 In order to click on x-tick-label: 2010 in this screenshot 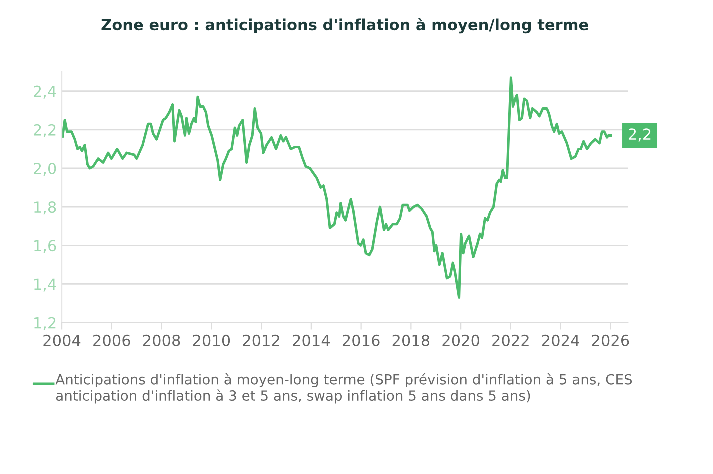, I will do `click(211, 340)`.